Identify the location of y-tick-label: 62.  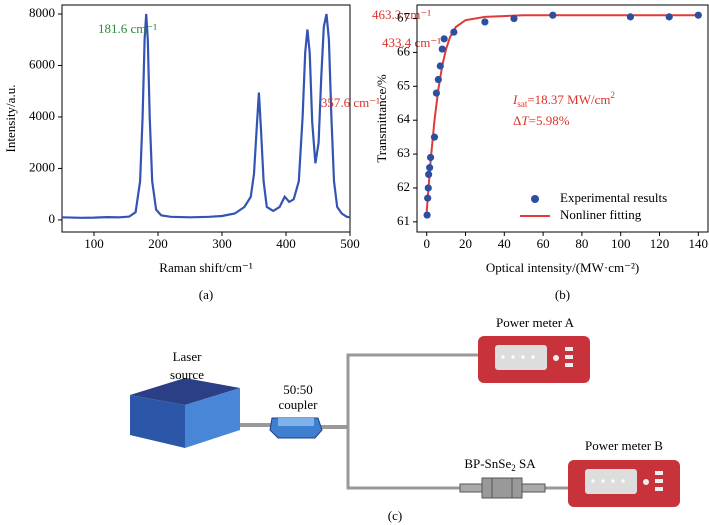
(403, 186).